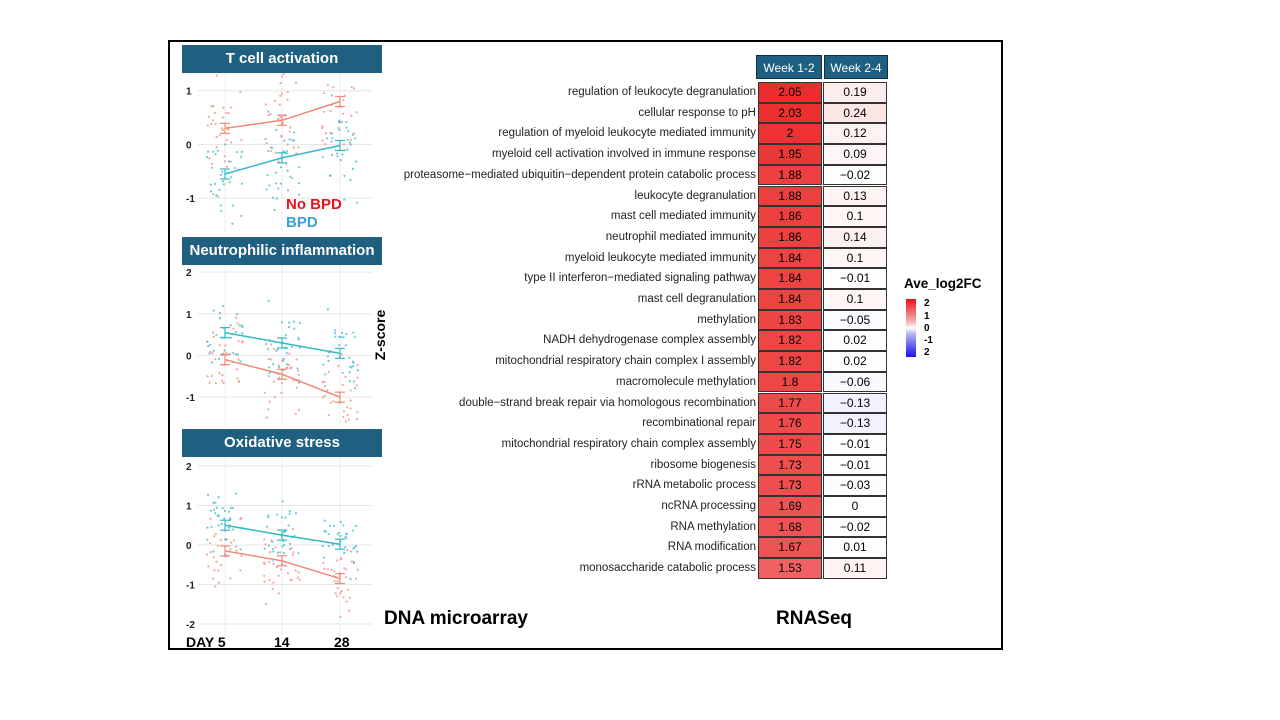  What do you see at coordinates (855, 216) in the screenshot?
I see `cell-week2-4: 0.1` at bounding box center [855, 216].